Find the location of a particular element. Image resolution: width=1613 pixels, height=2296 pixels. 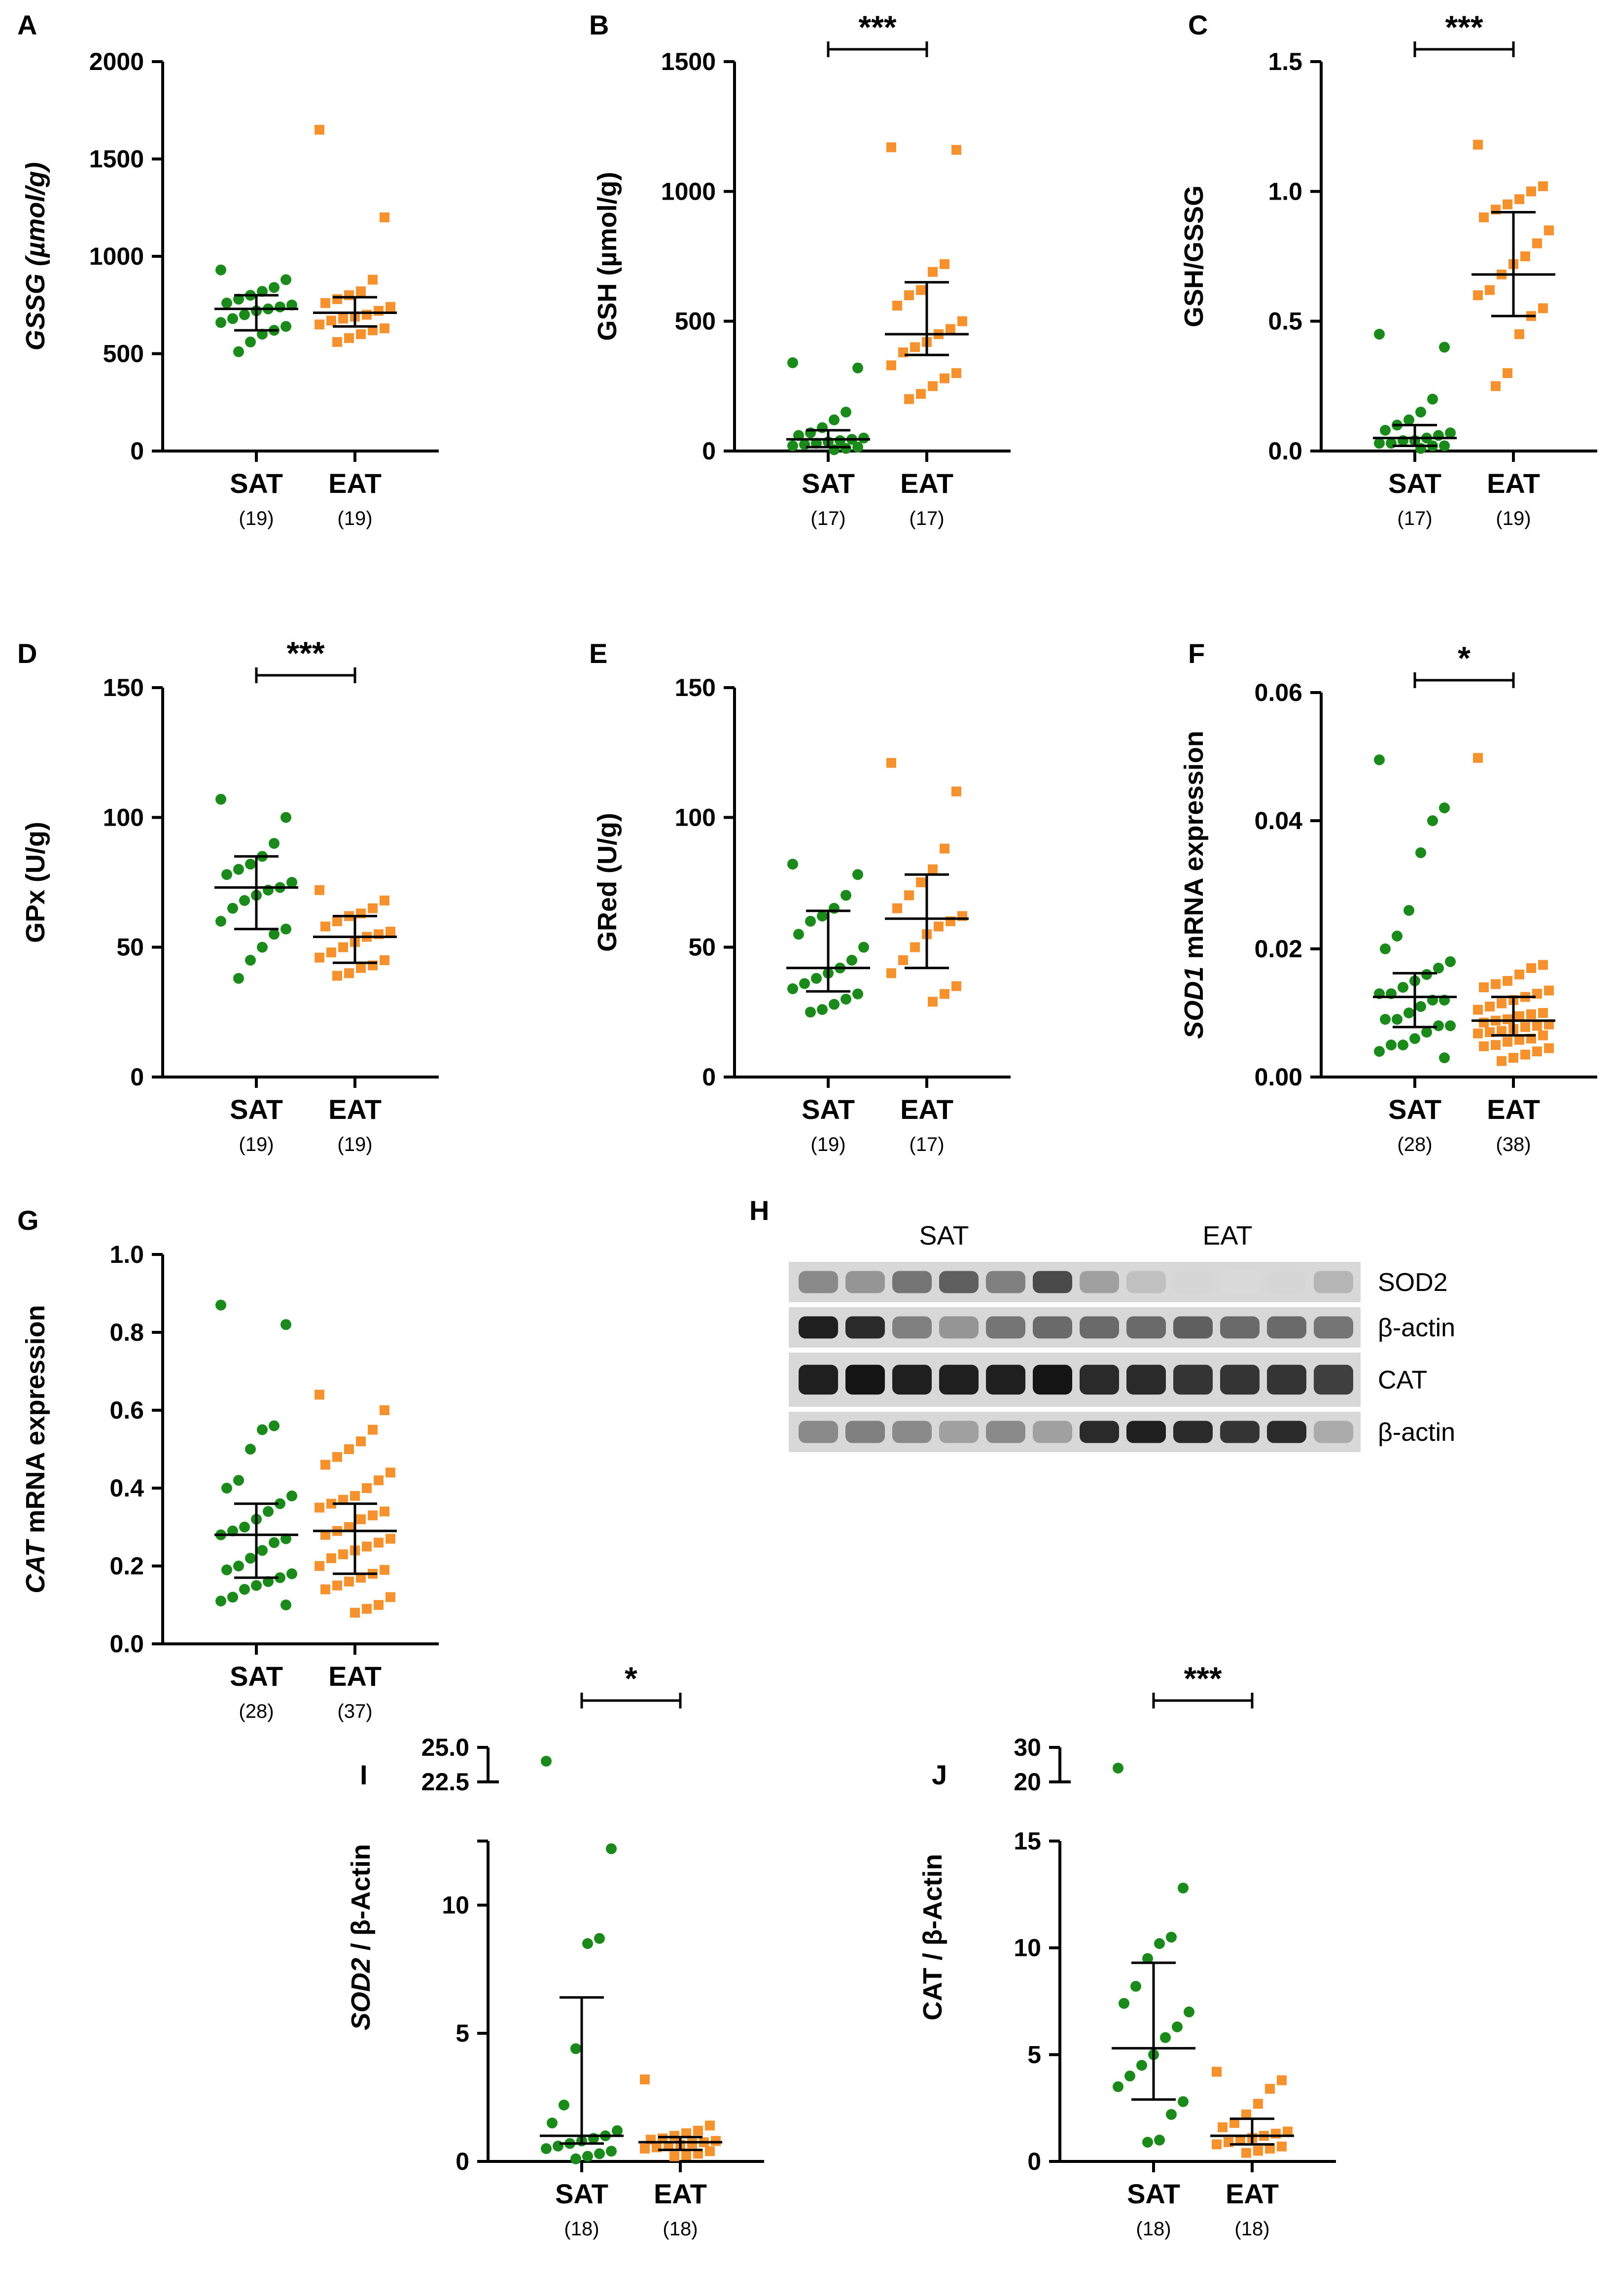

y-tick-label: 1.5 is located at coordinates (1285, 61).